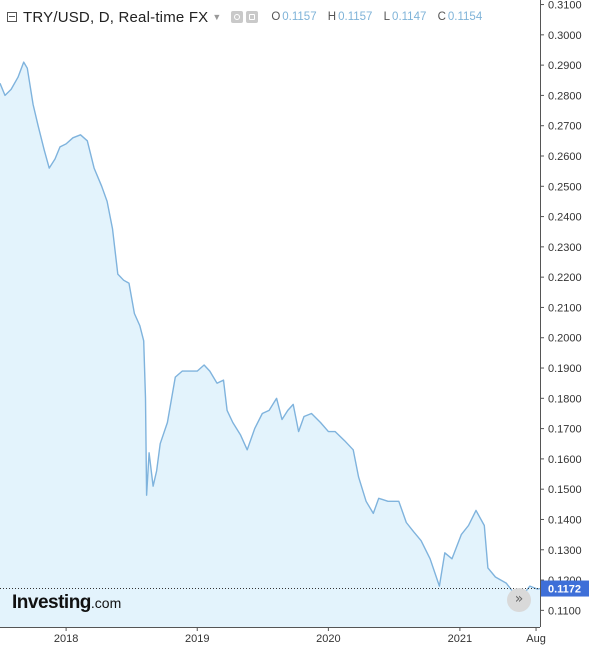  What do you see at coordinates (460, 639) in the screenshot?
I see `x-tick-label: 2021` at bounding box center [460, 639].